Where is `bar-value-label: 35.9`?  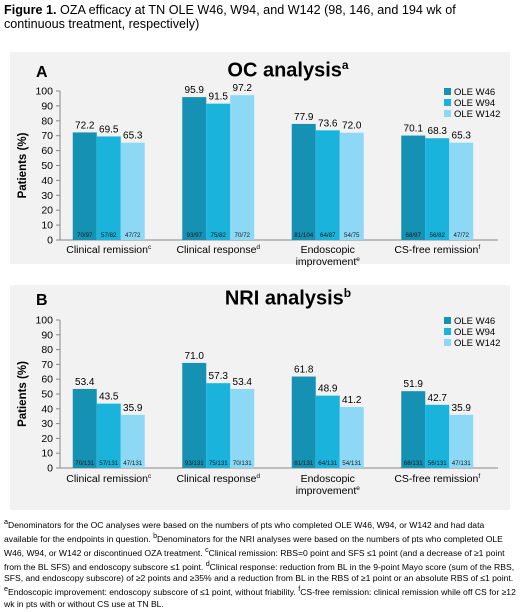 bar-value-label: 35.9 is located at coordinates (462, 408).